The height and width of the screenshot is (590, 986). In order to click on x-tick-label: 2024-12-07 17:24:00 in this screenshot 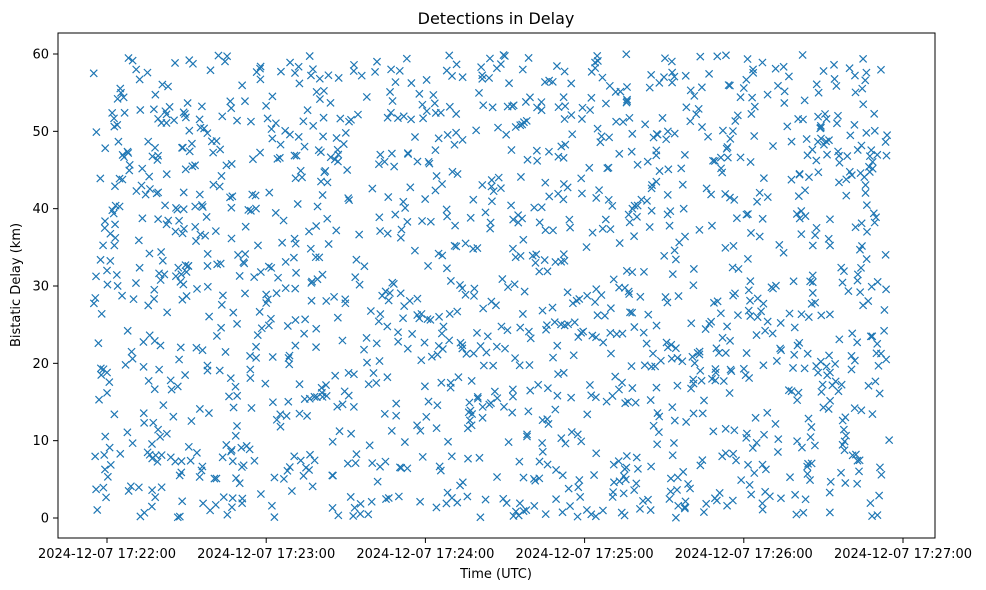, I will do `click(425, 554)`.